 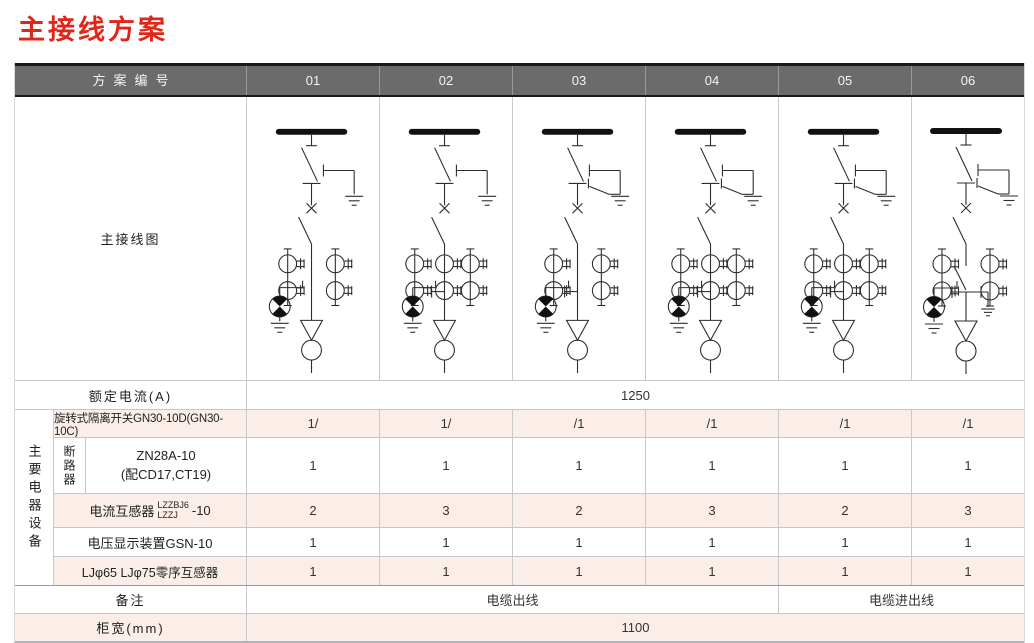 I want to click on cabinet-width-label: 柜宽(mm), so click(x=131, y=627).